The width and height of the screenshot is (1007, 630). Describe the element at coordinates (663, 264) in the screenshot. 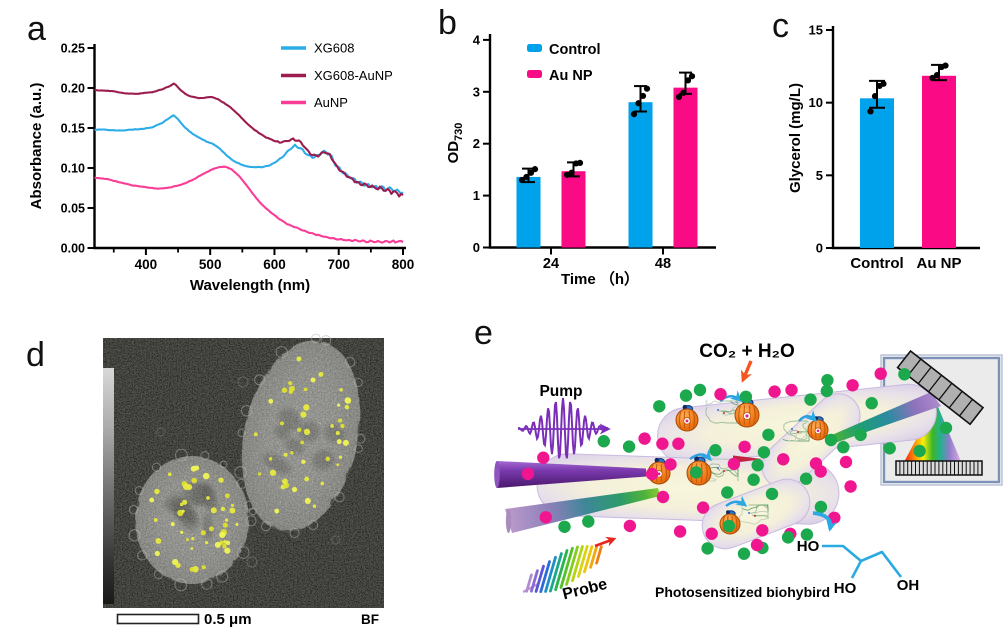

I see `svg-text: 48` at that location.